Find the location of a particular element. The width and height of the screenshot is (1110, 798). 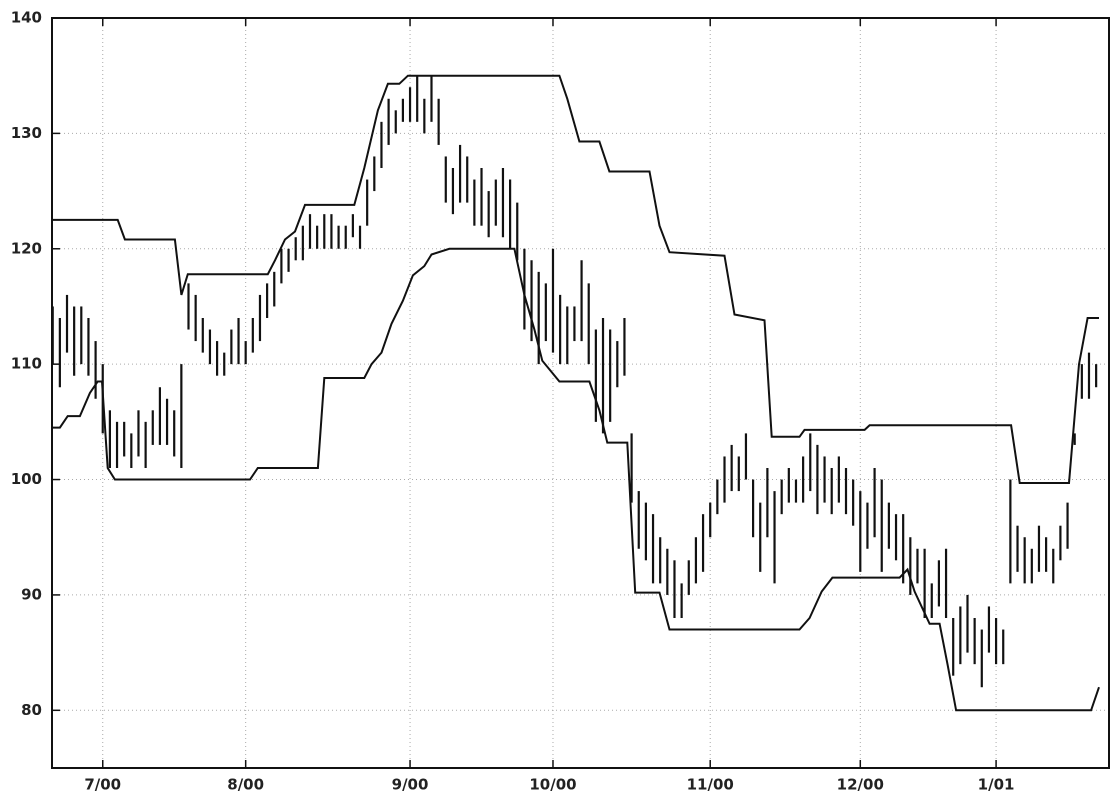

x-tick-label: 8/00 is located at coordinates (245, 785).